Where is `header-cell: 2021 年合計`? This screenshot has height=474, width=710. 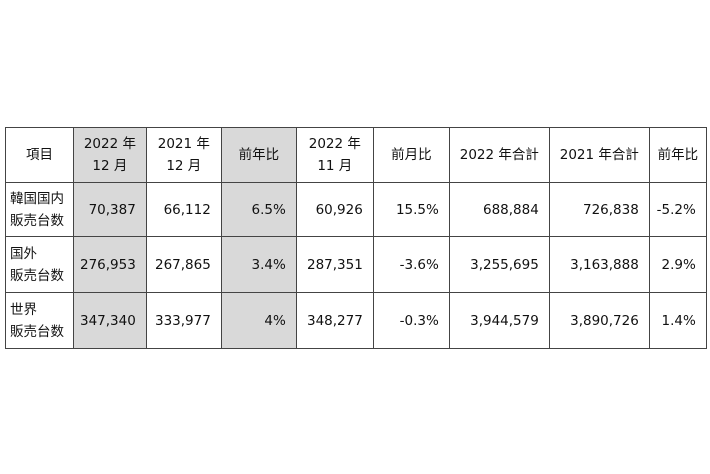 header-cell: 2021 年合計 is located at coordinates (599, 155).